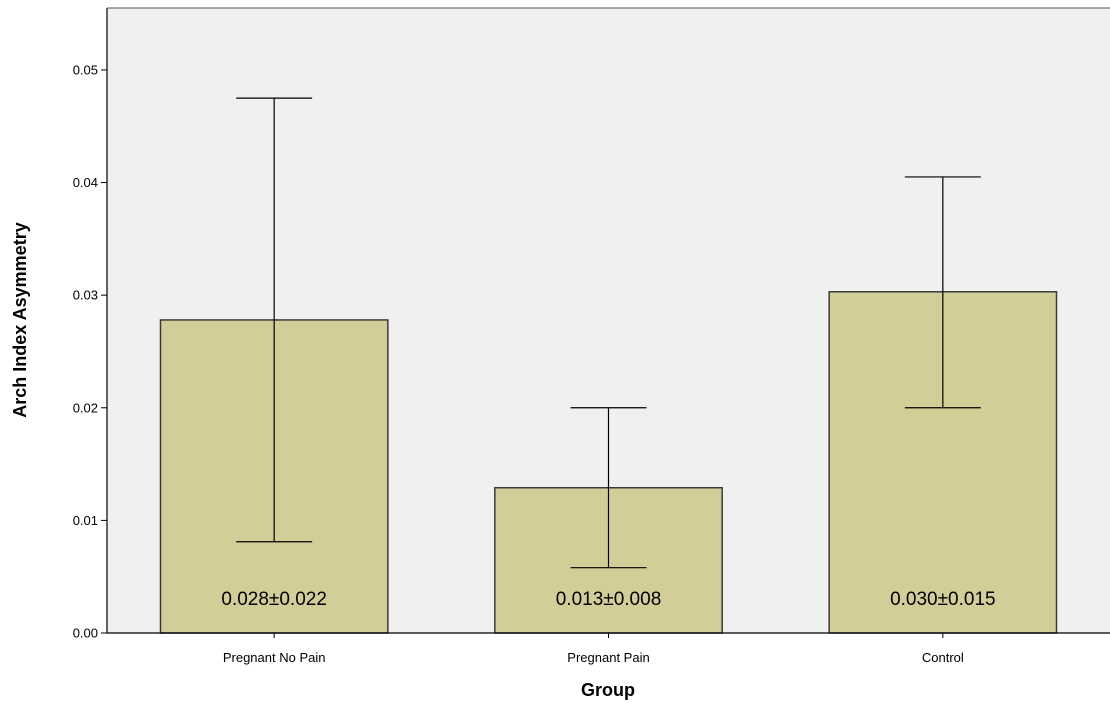 Image resolution: width=1110 pixels, height=703 pixels. What do you see at coordinates (274, 657) in the screenshot?
I see `x-tick-label: Pregnant No Pain` at bounding box center [274, 657].